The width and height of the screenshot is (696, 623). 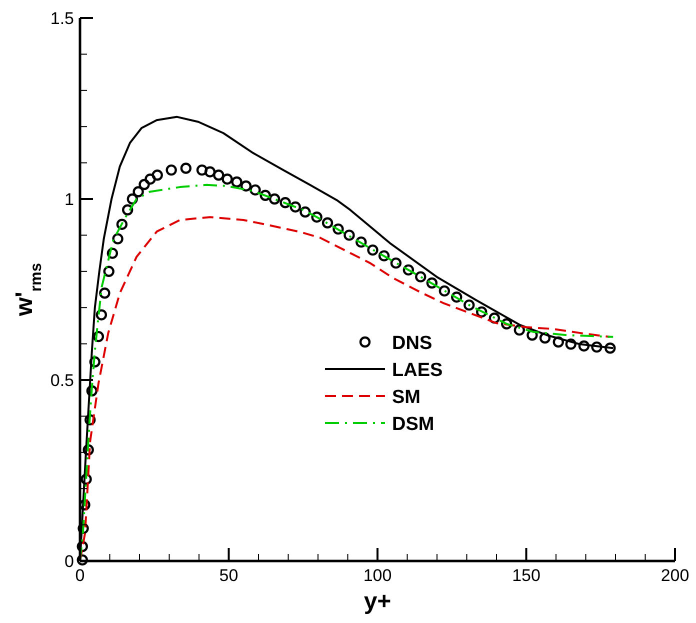 I want to click on x-tick-label: 200, so click(x=675, y=575).